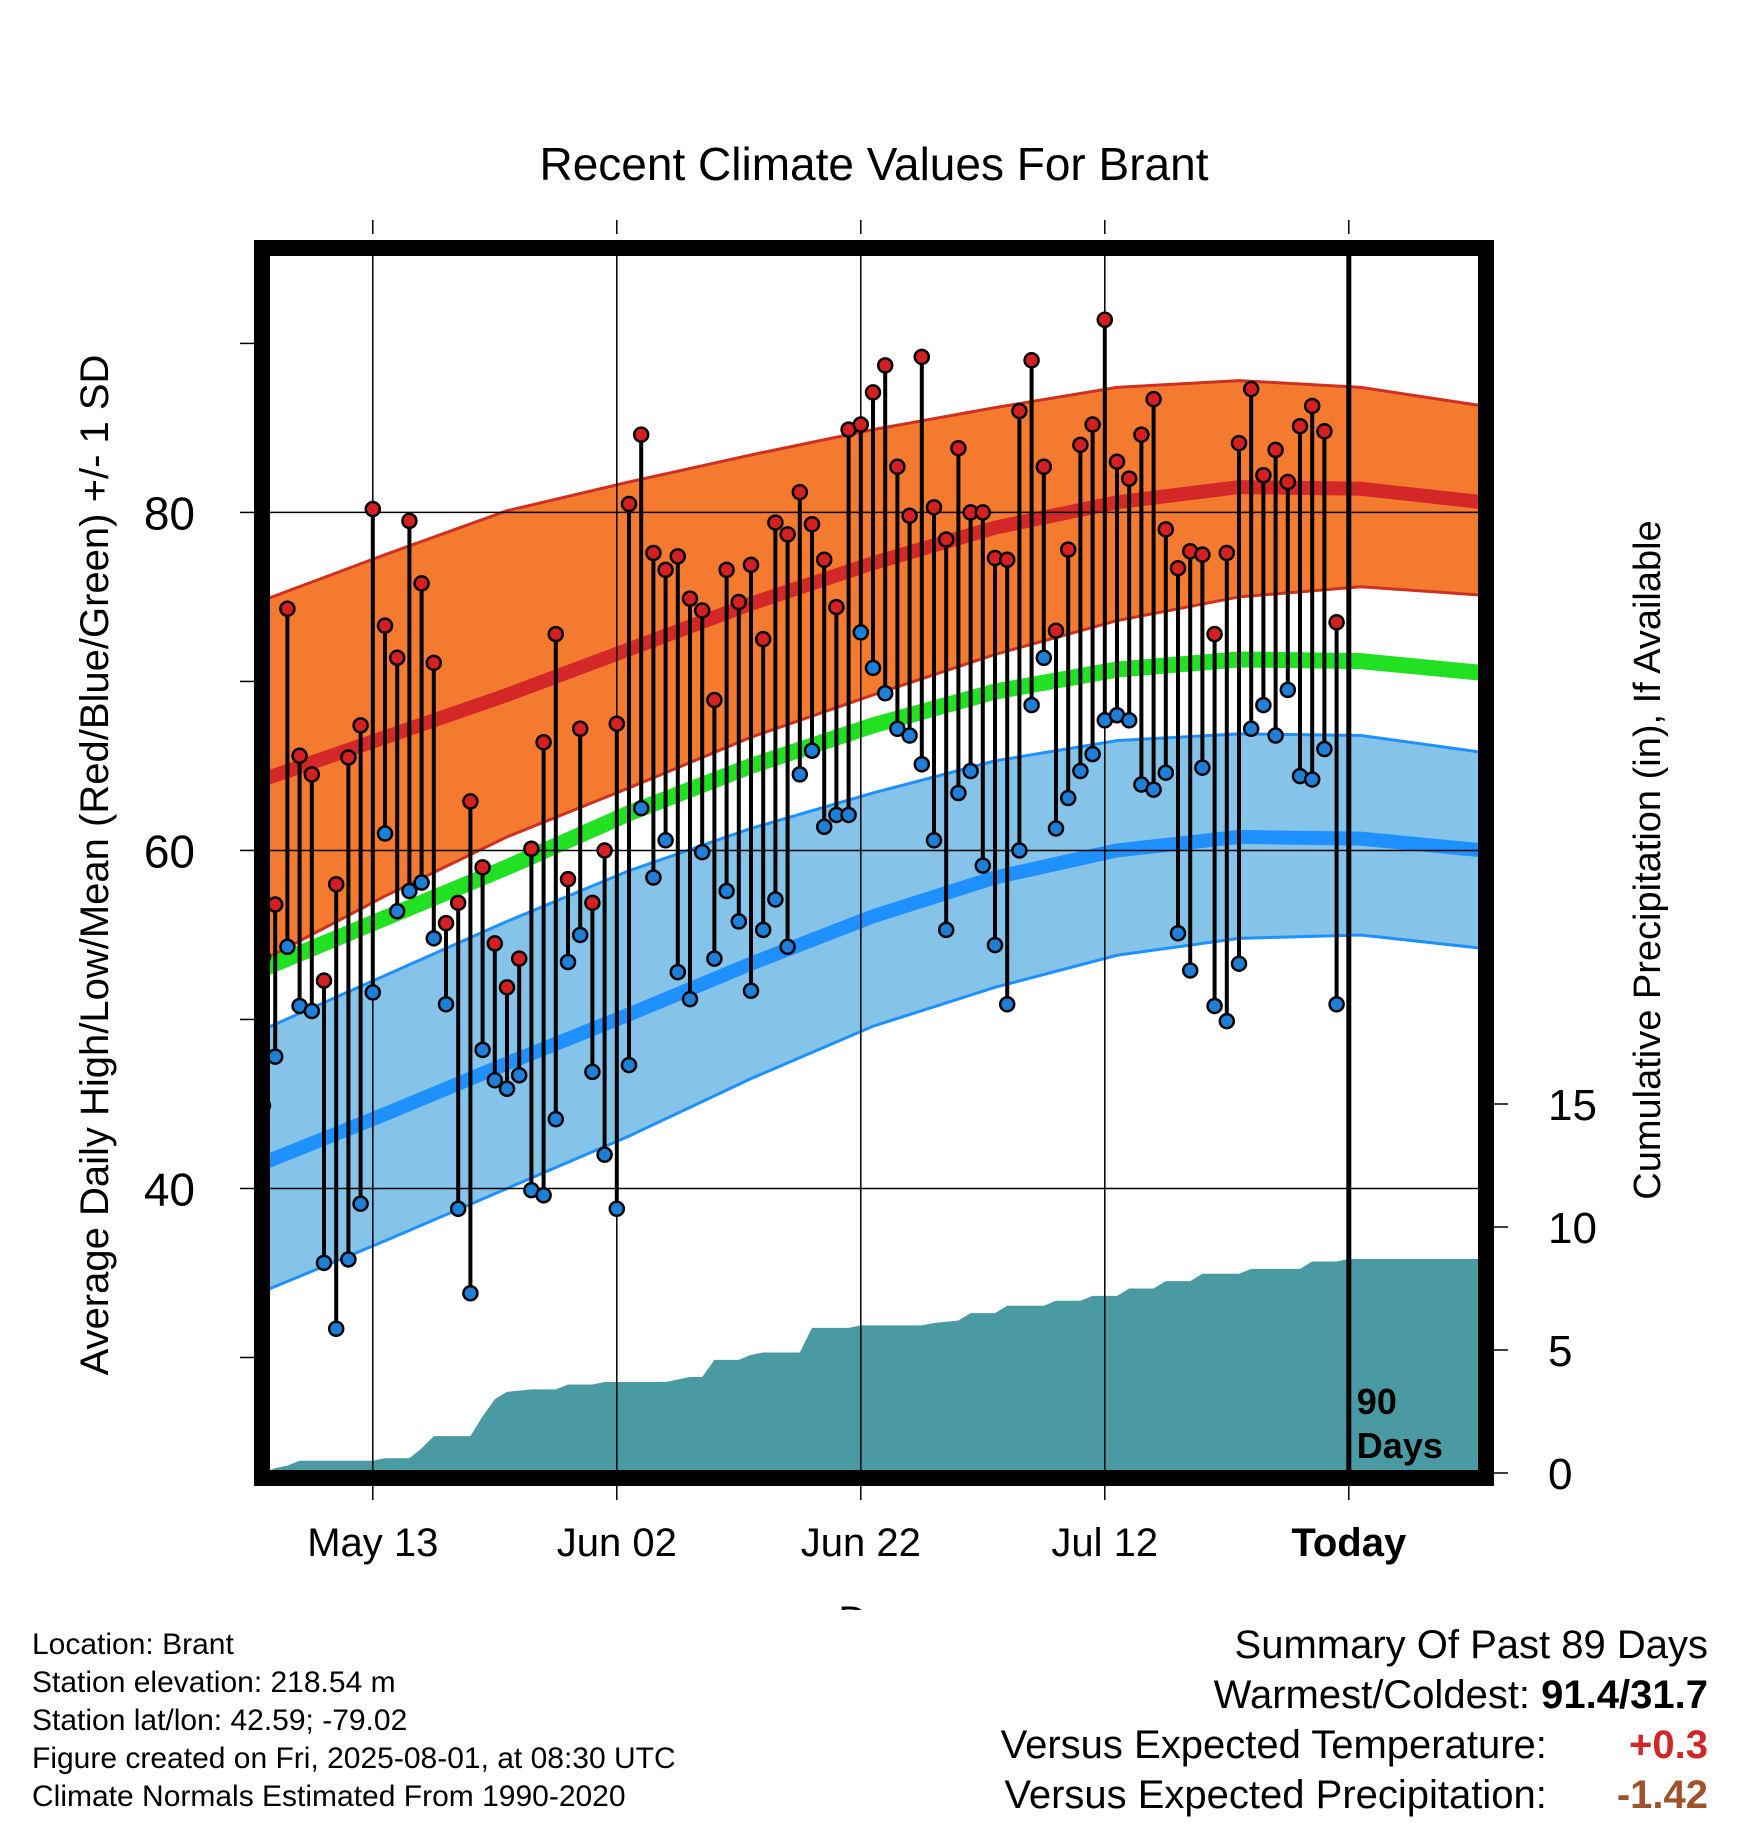 This screenshot has width=1748, height=1828. Describe the element at coordinates (1273, 1745) in the screenshot. I see `temp-label: Versus Expected Temperature:` at that location.